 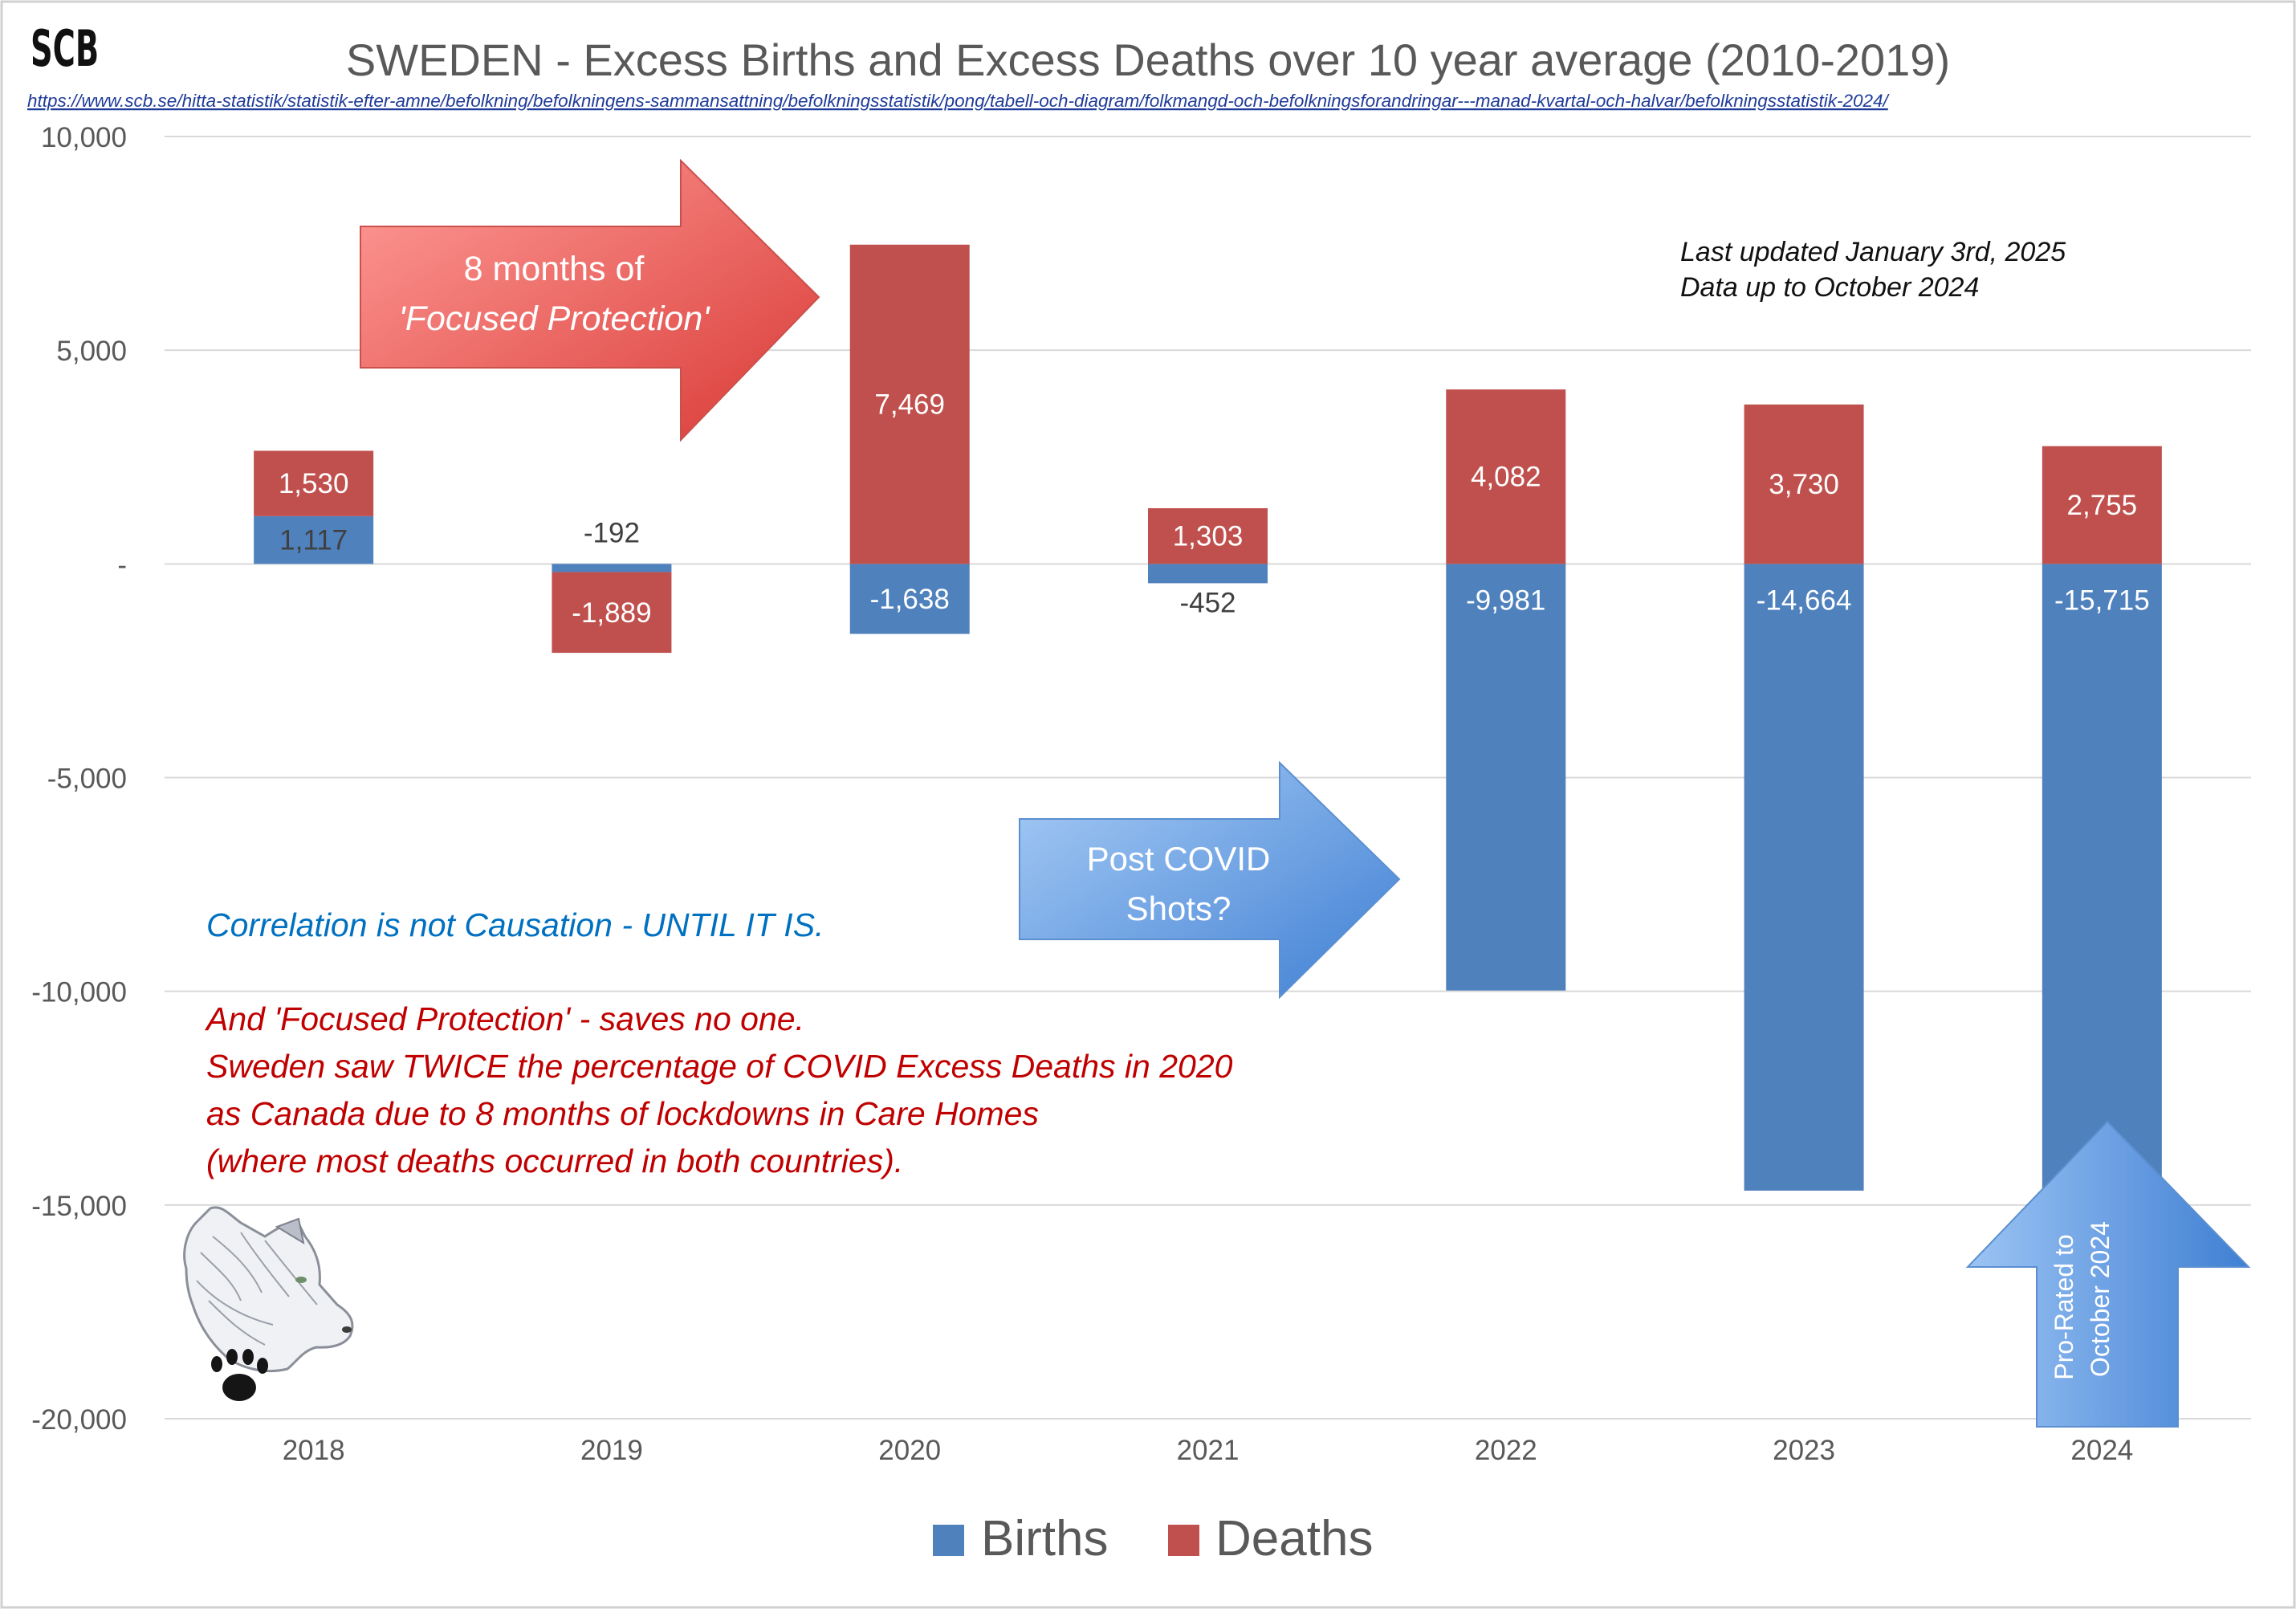 I want to click on data-label: 1,117, so click(x=313, y=540).